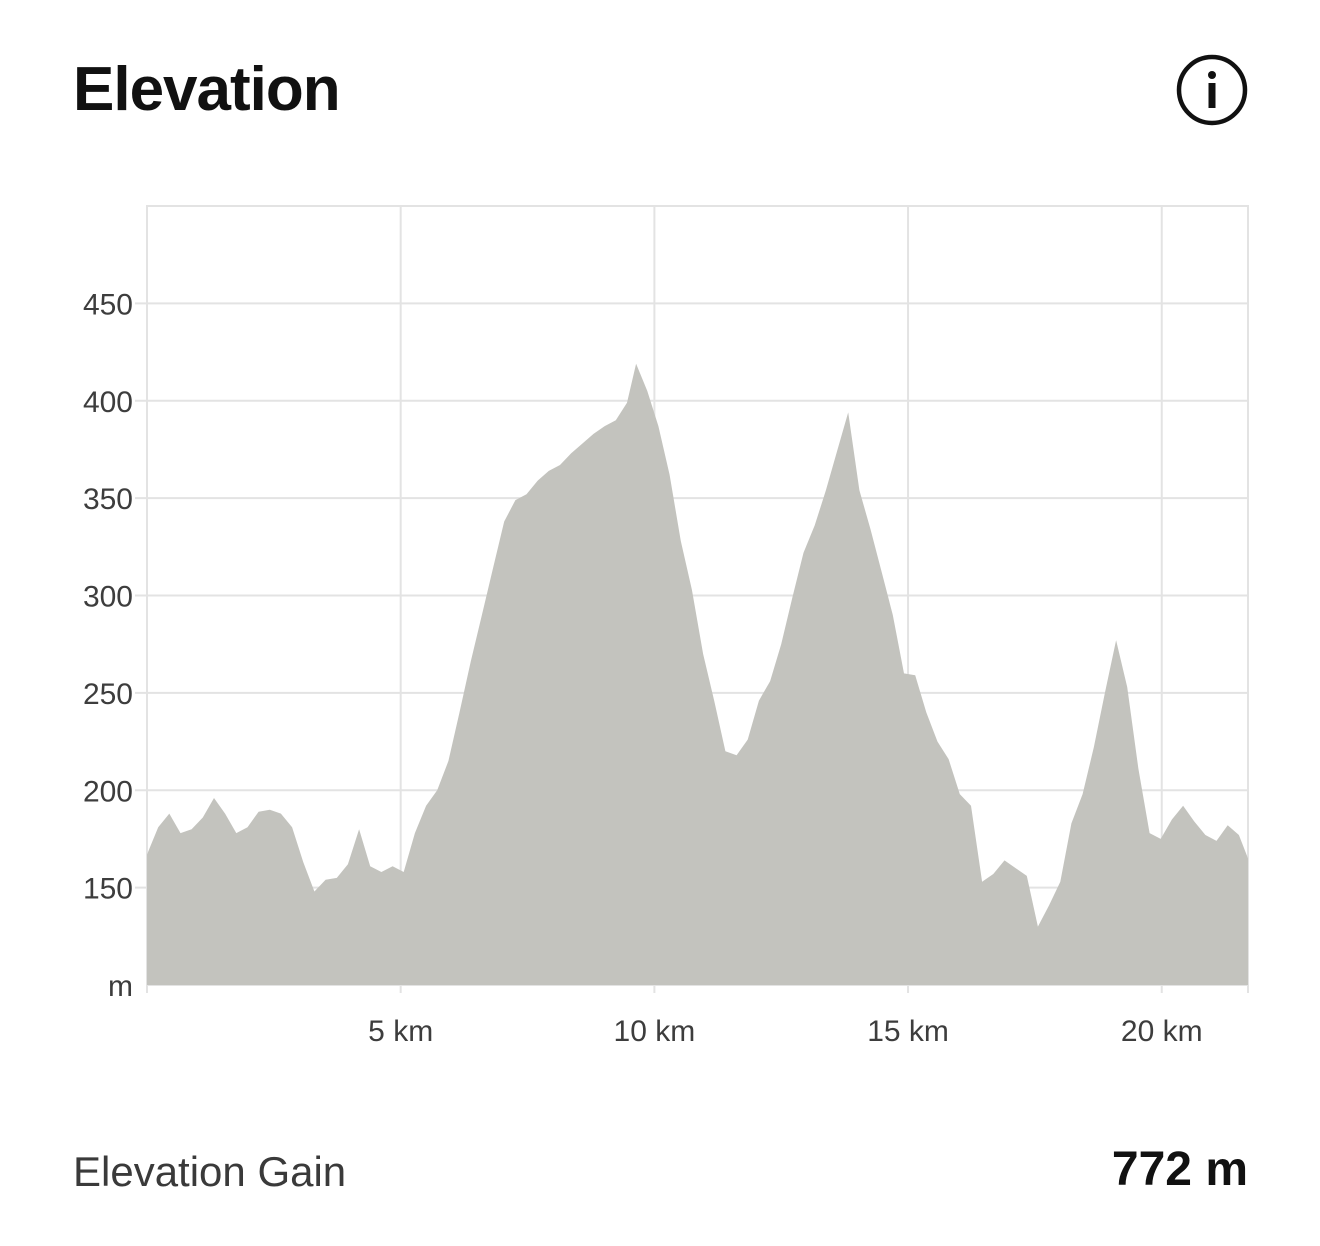 The width and height of the screenshot is (1320, 1246). What do you see at coordinates (108, 499) in the screenshot?
I see `y-tick-label: 350` at bounding box center [108, 499].